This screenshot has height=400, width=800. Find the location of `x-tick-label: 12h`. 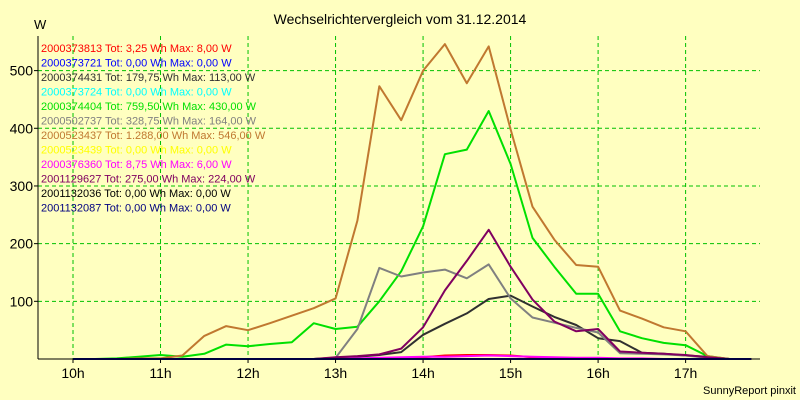

x-tick-label: 12h is located at coordinates (247, 373).